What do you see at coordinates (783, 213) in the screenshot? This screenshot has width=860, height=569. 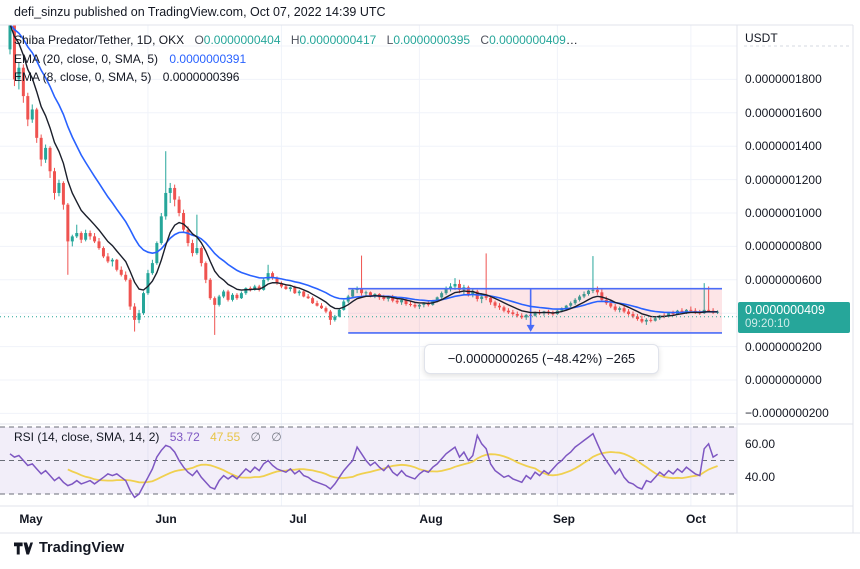 I see `price-axis-tick: 0.0000001000` at bounding box center [783, 213].